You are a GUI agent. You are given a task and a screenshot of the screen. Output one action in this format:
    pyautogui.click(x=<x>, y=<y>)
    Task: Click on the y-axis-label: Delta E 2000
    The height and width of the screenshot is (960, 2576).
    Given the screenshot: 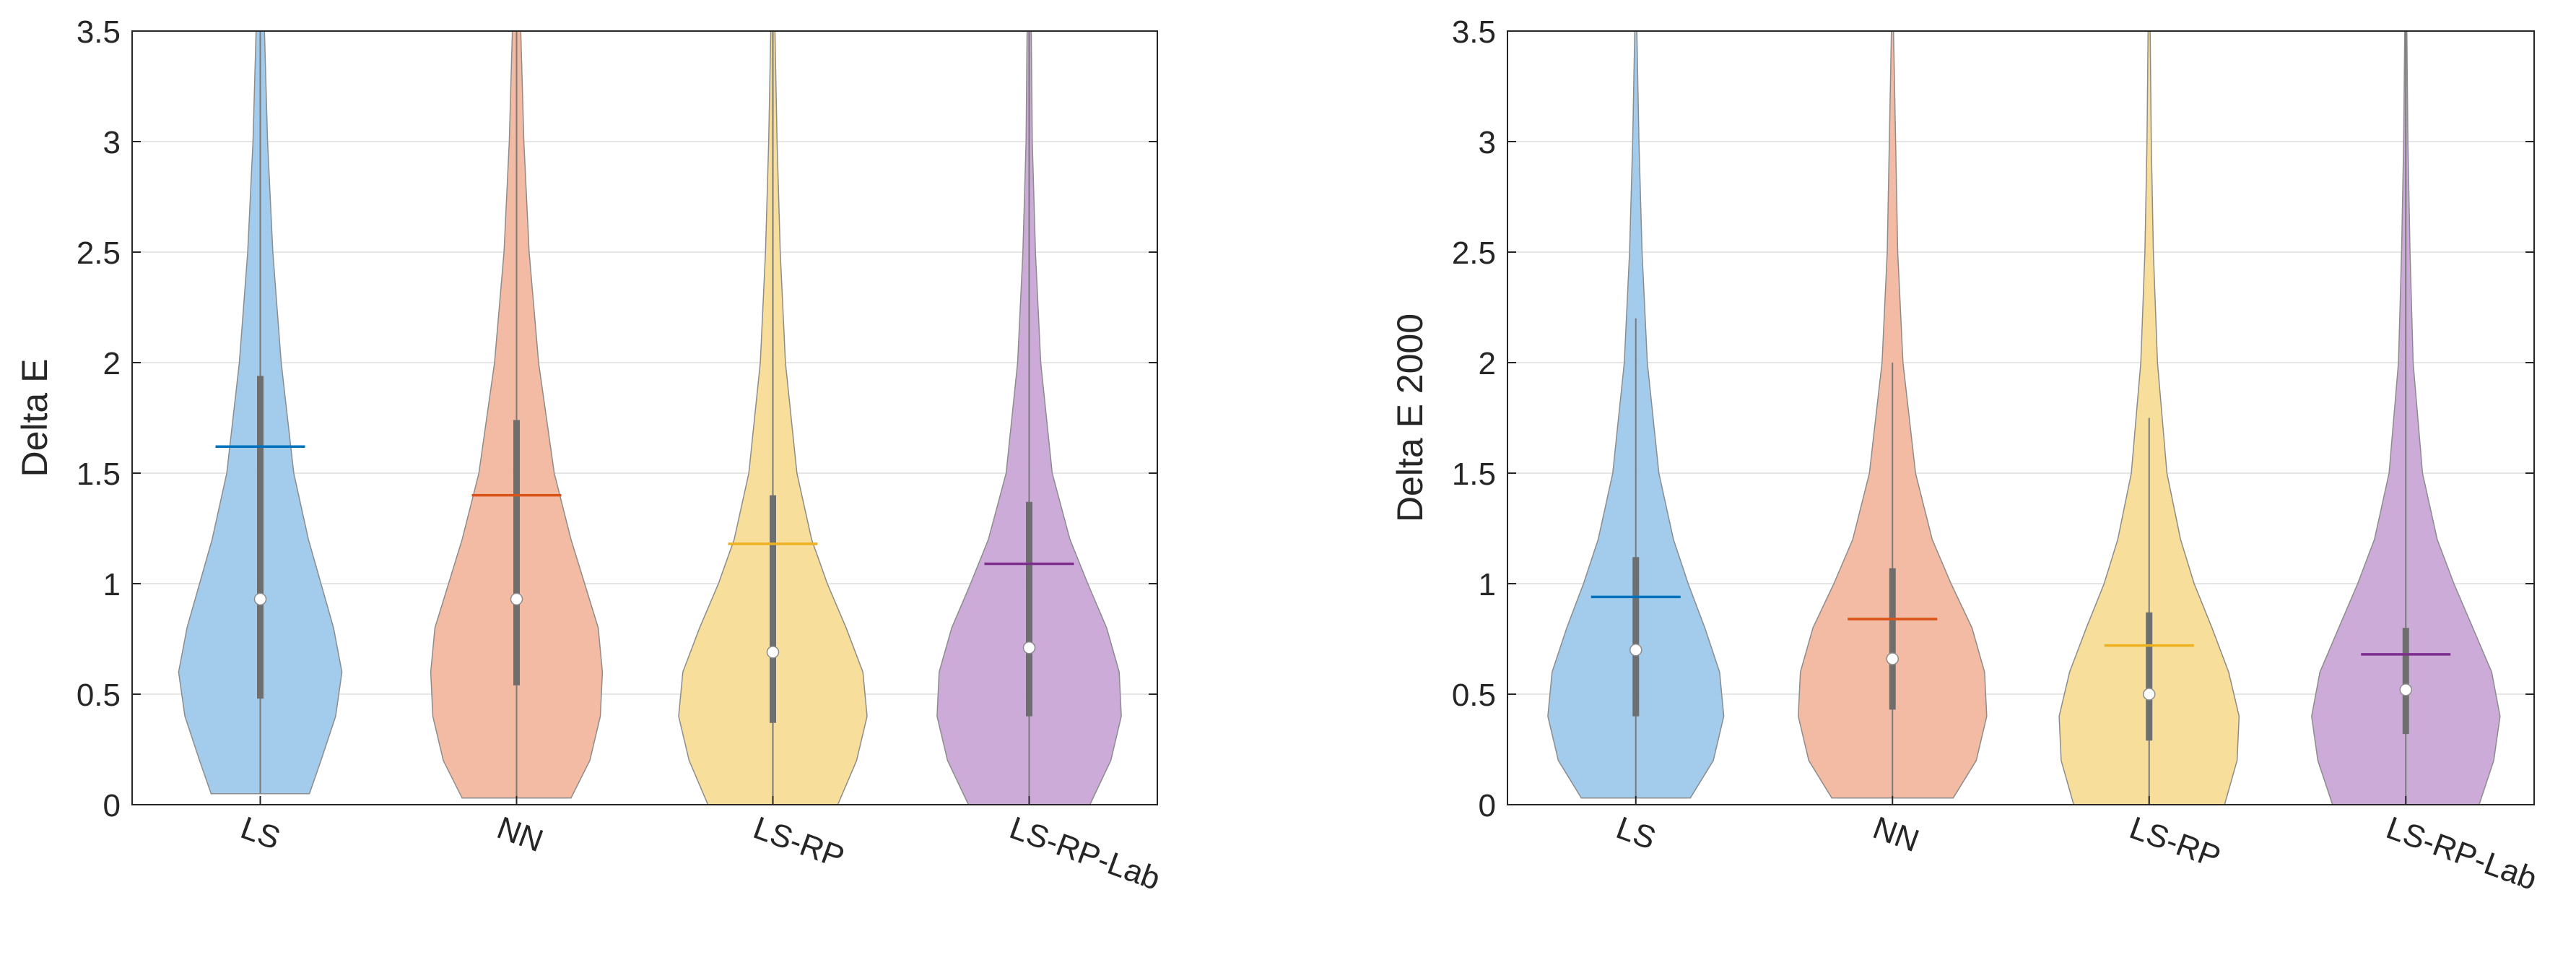 What is the action you would take?
    pyautogui.click(x=1410, y=417)
    